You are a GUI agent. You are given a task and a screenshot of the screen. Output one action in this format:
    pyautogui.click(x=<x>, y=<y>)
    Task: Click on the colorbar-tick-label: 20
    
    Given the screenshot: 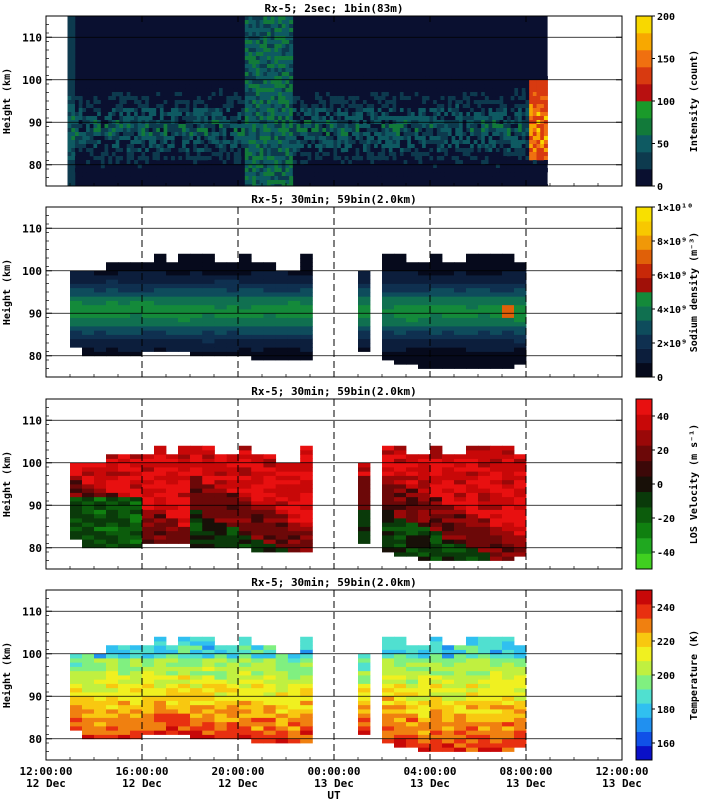 What is the action you would take?
    pyautogui.click(x=663, y=451)
    